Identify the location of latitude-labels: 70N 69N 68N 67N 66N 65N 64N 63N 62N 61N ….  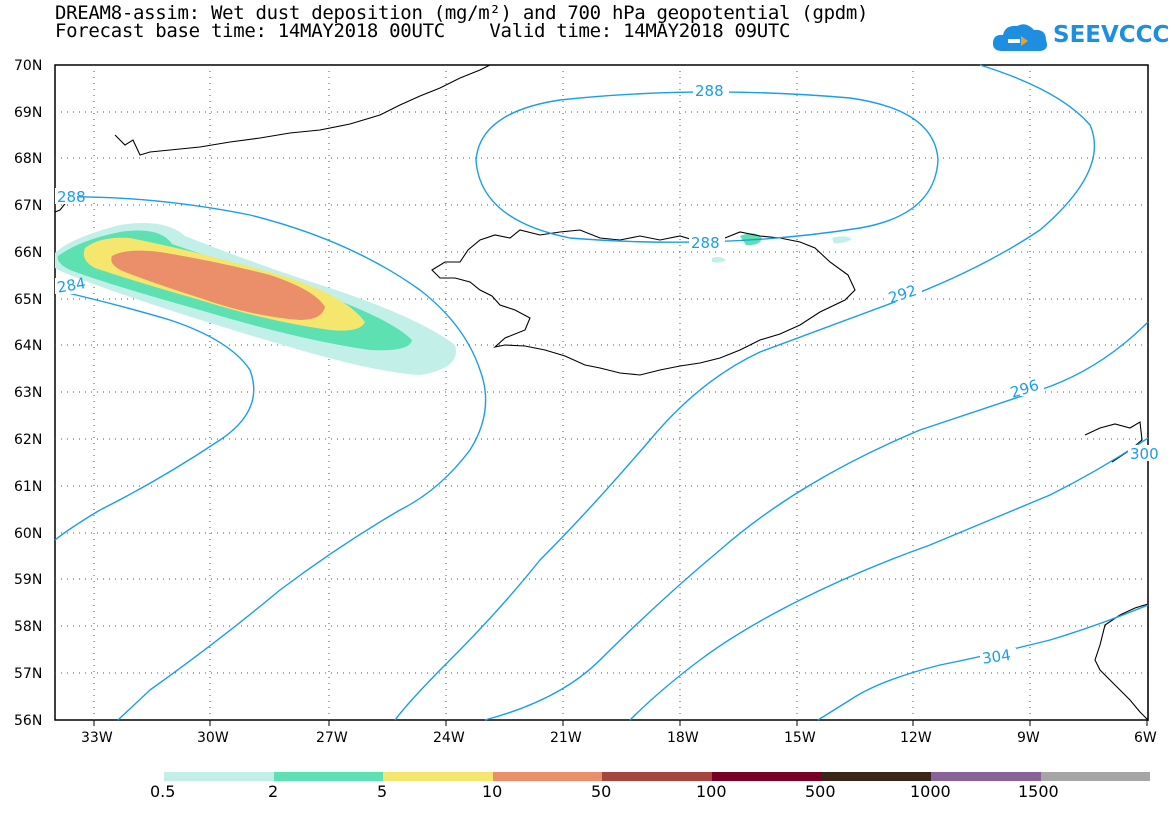
(28, 393).